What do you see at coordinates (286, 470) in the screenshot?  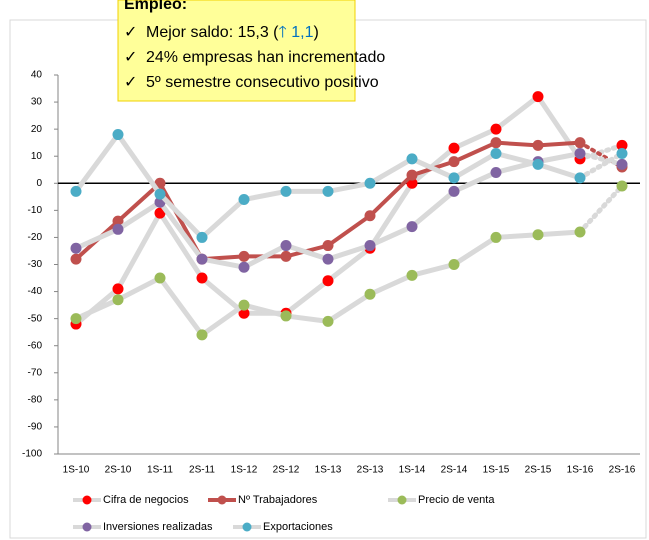 I see `x-tick-label: 2S-12` at bounding box center [286, 470].